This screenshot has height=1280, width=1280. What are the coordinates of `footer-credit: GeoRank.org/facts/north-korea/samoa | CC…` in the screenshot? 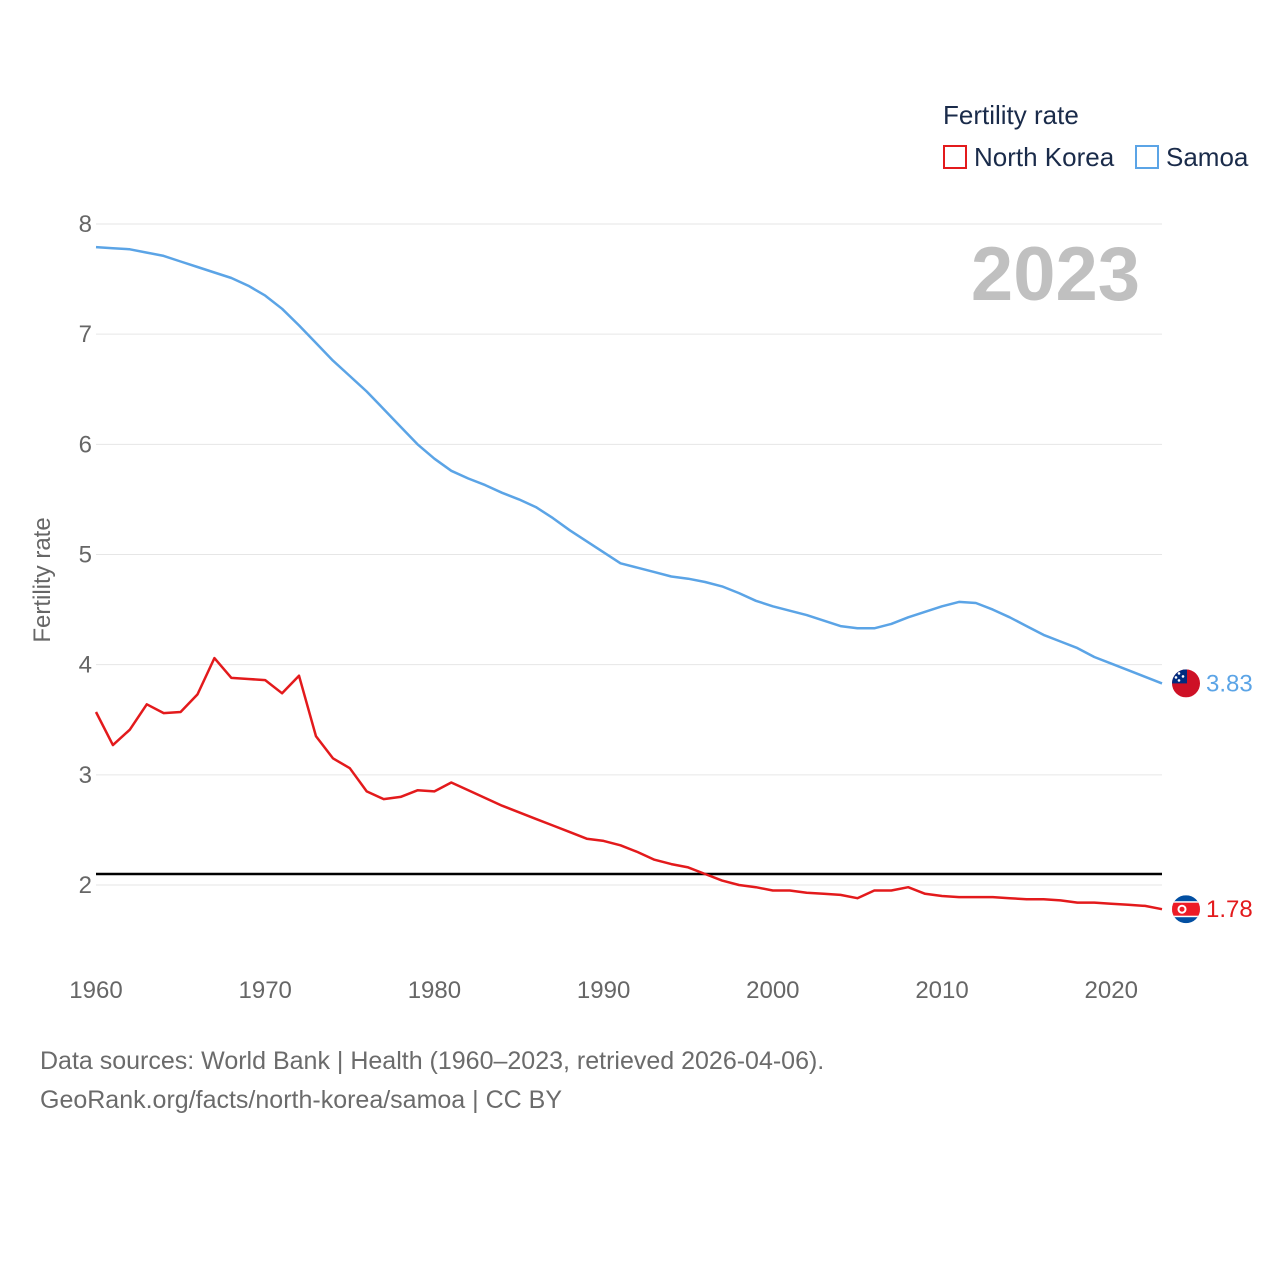 It's located at (301, 1100).